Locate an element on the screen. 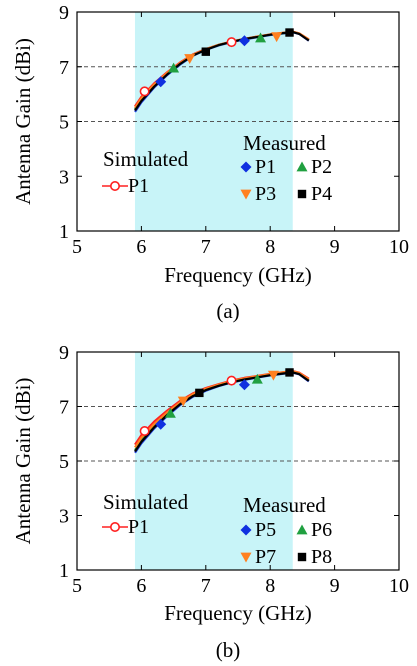  legend-label-p8: P8 is located at coordinates (321, 557).